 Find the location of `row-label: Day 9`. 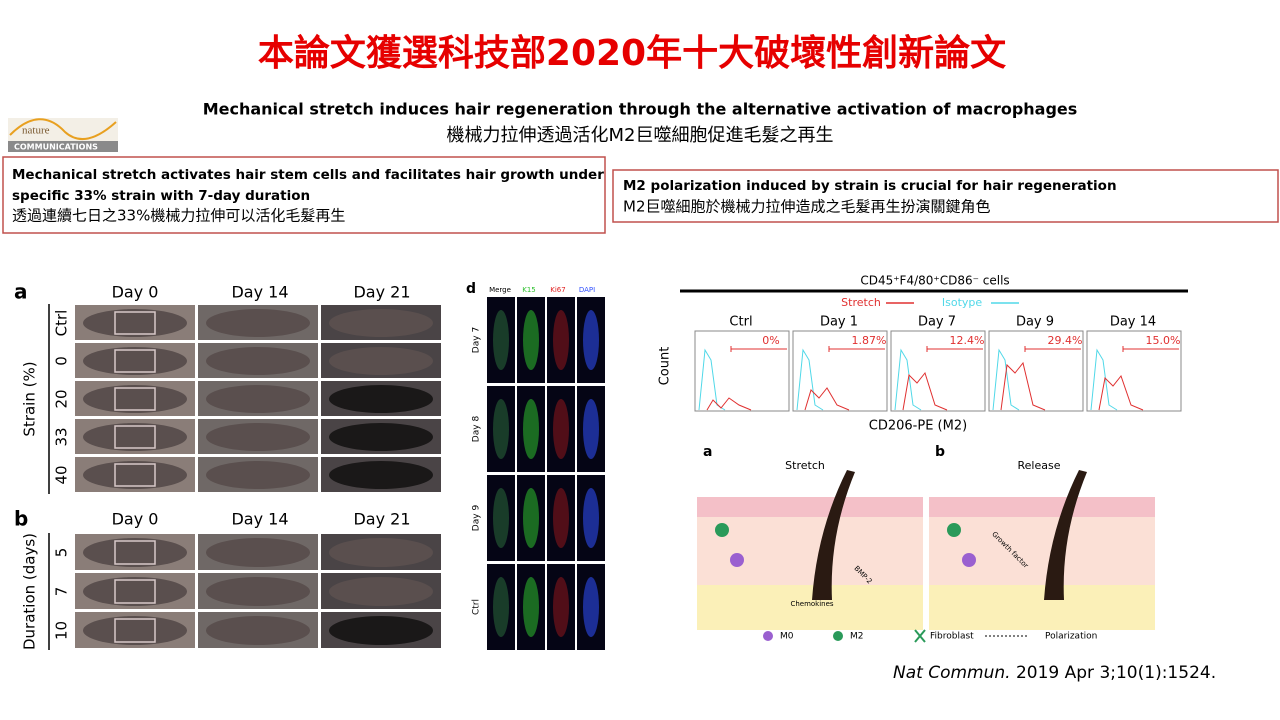

row-label: Day 9 is located at coordinates (477, 518).